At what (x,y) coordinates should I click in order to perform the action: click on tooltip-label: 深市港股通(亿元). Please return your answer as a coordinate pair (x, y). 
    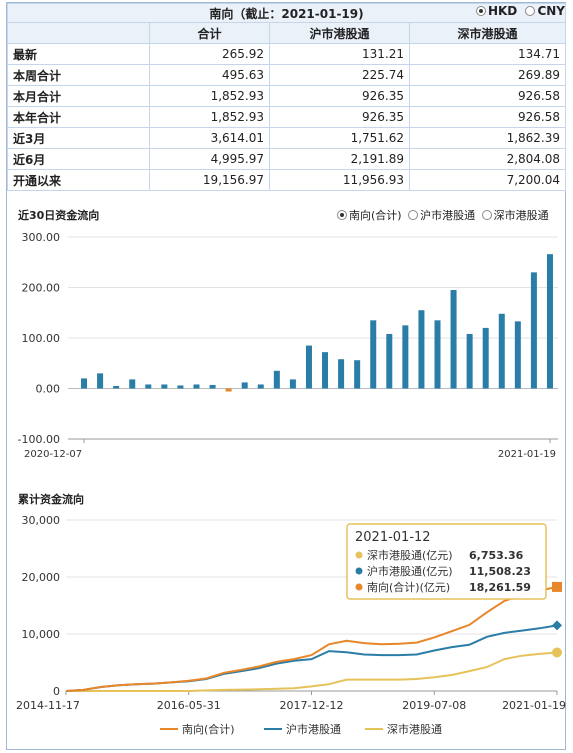
    Looking at the image, I should click on (410, 555).